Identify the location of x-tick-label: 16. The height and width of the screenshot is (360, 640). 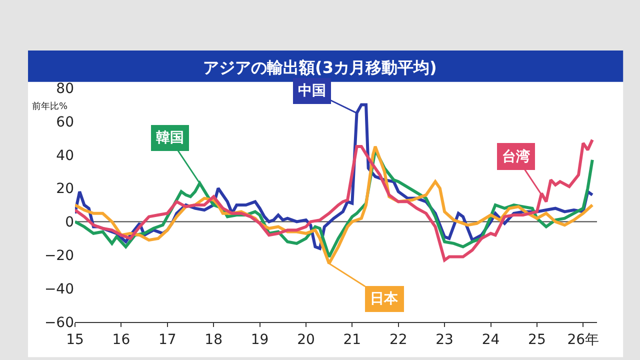
(121, 340).